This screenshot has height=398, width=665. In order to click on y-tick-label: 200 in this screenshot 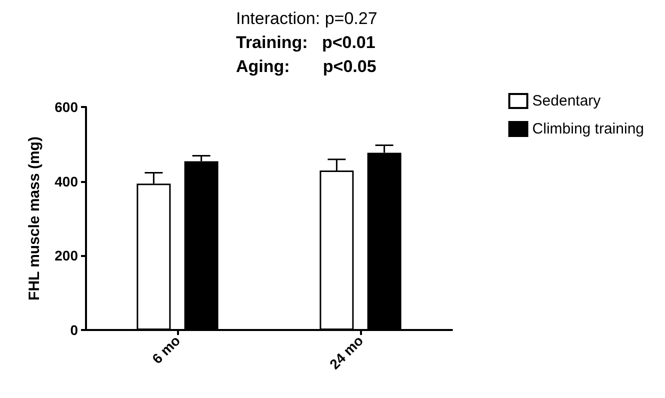, I will do `click(66, 256)`.